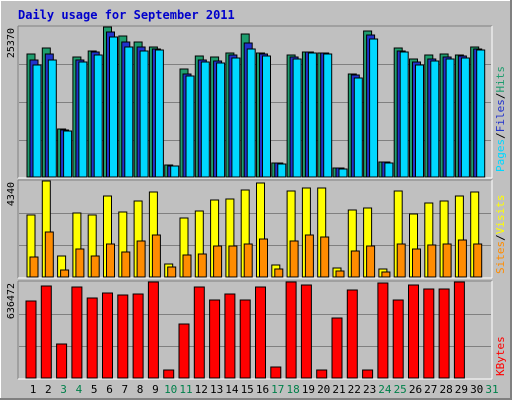  What do you see at coordinates (476, 389) in the screenshot?
I see `day-label-30: 30` at bounding box center [476, 389].